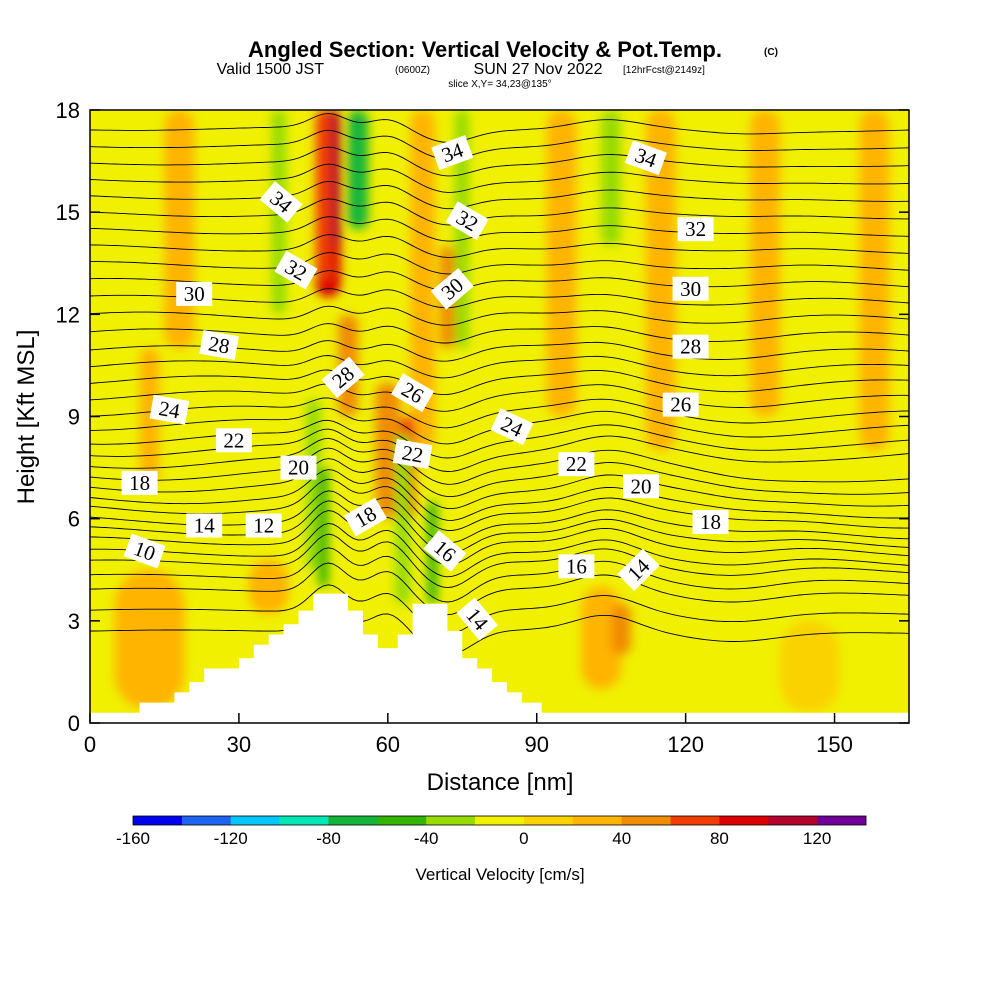 The height and width of the screenshot is (1000, 1000). Describe the element at coordinates (771, 52) in the screenshot. I see `title-units: (C)` at that location.